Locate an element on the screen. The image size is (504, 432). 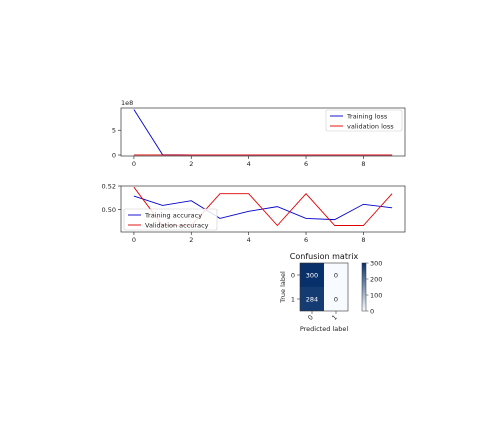
x-tick-label: 1 is located at coordinates (334, 317).